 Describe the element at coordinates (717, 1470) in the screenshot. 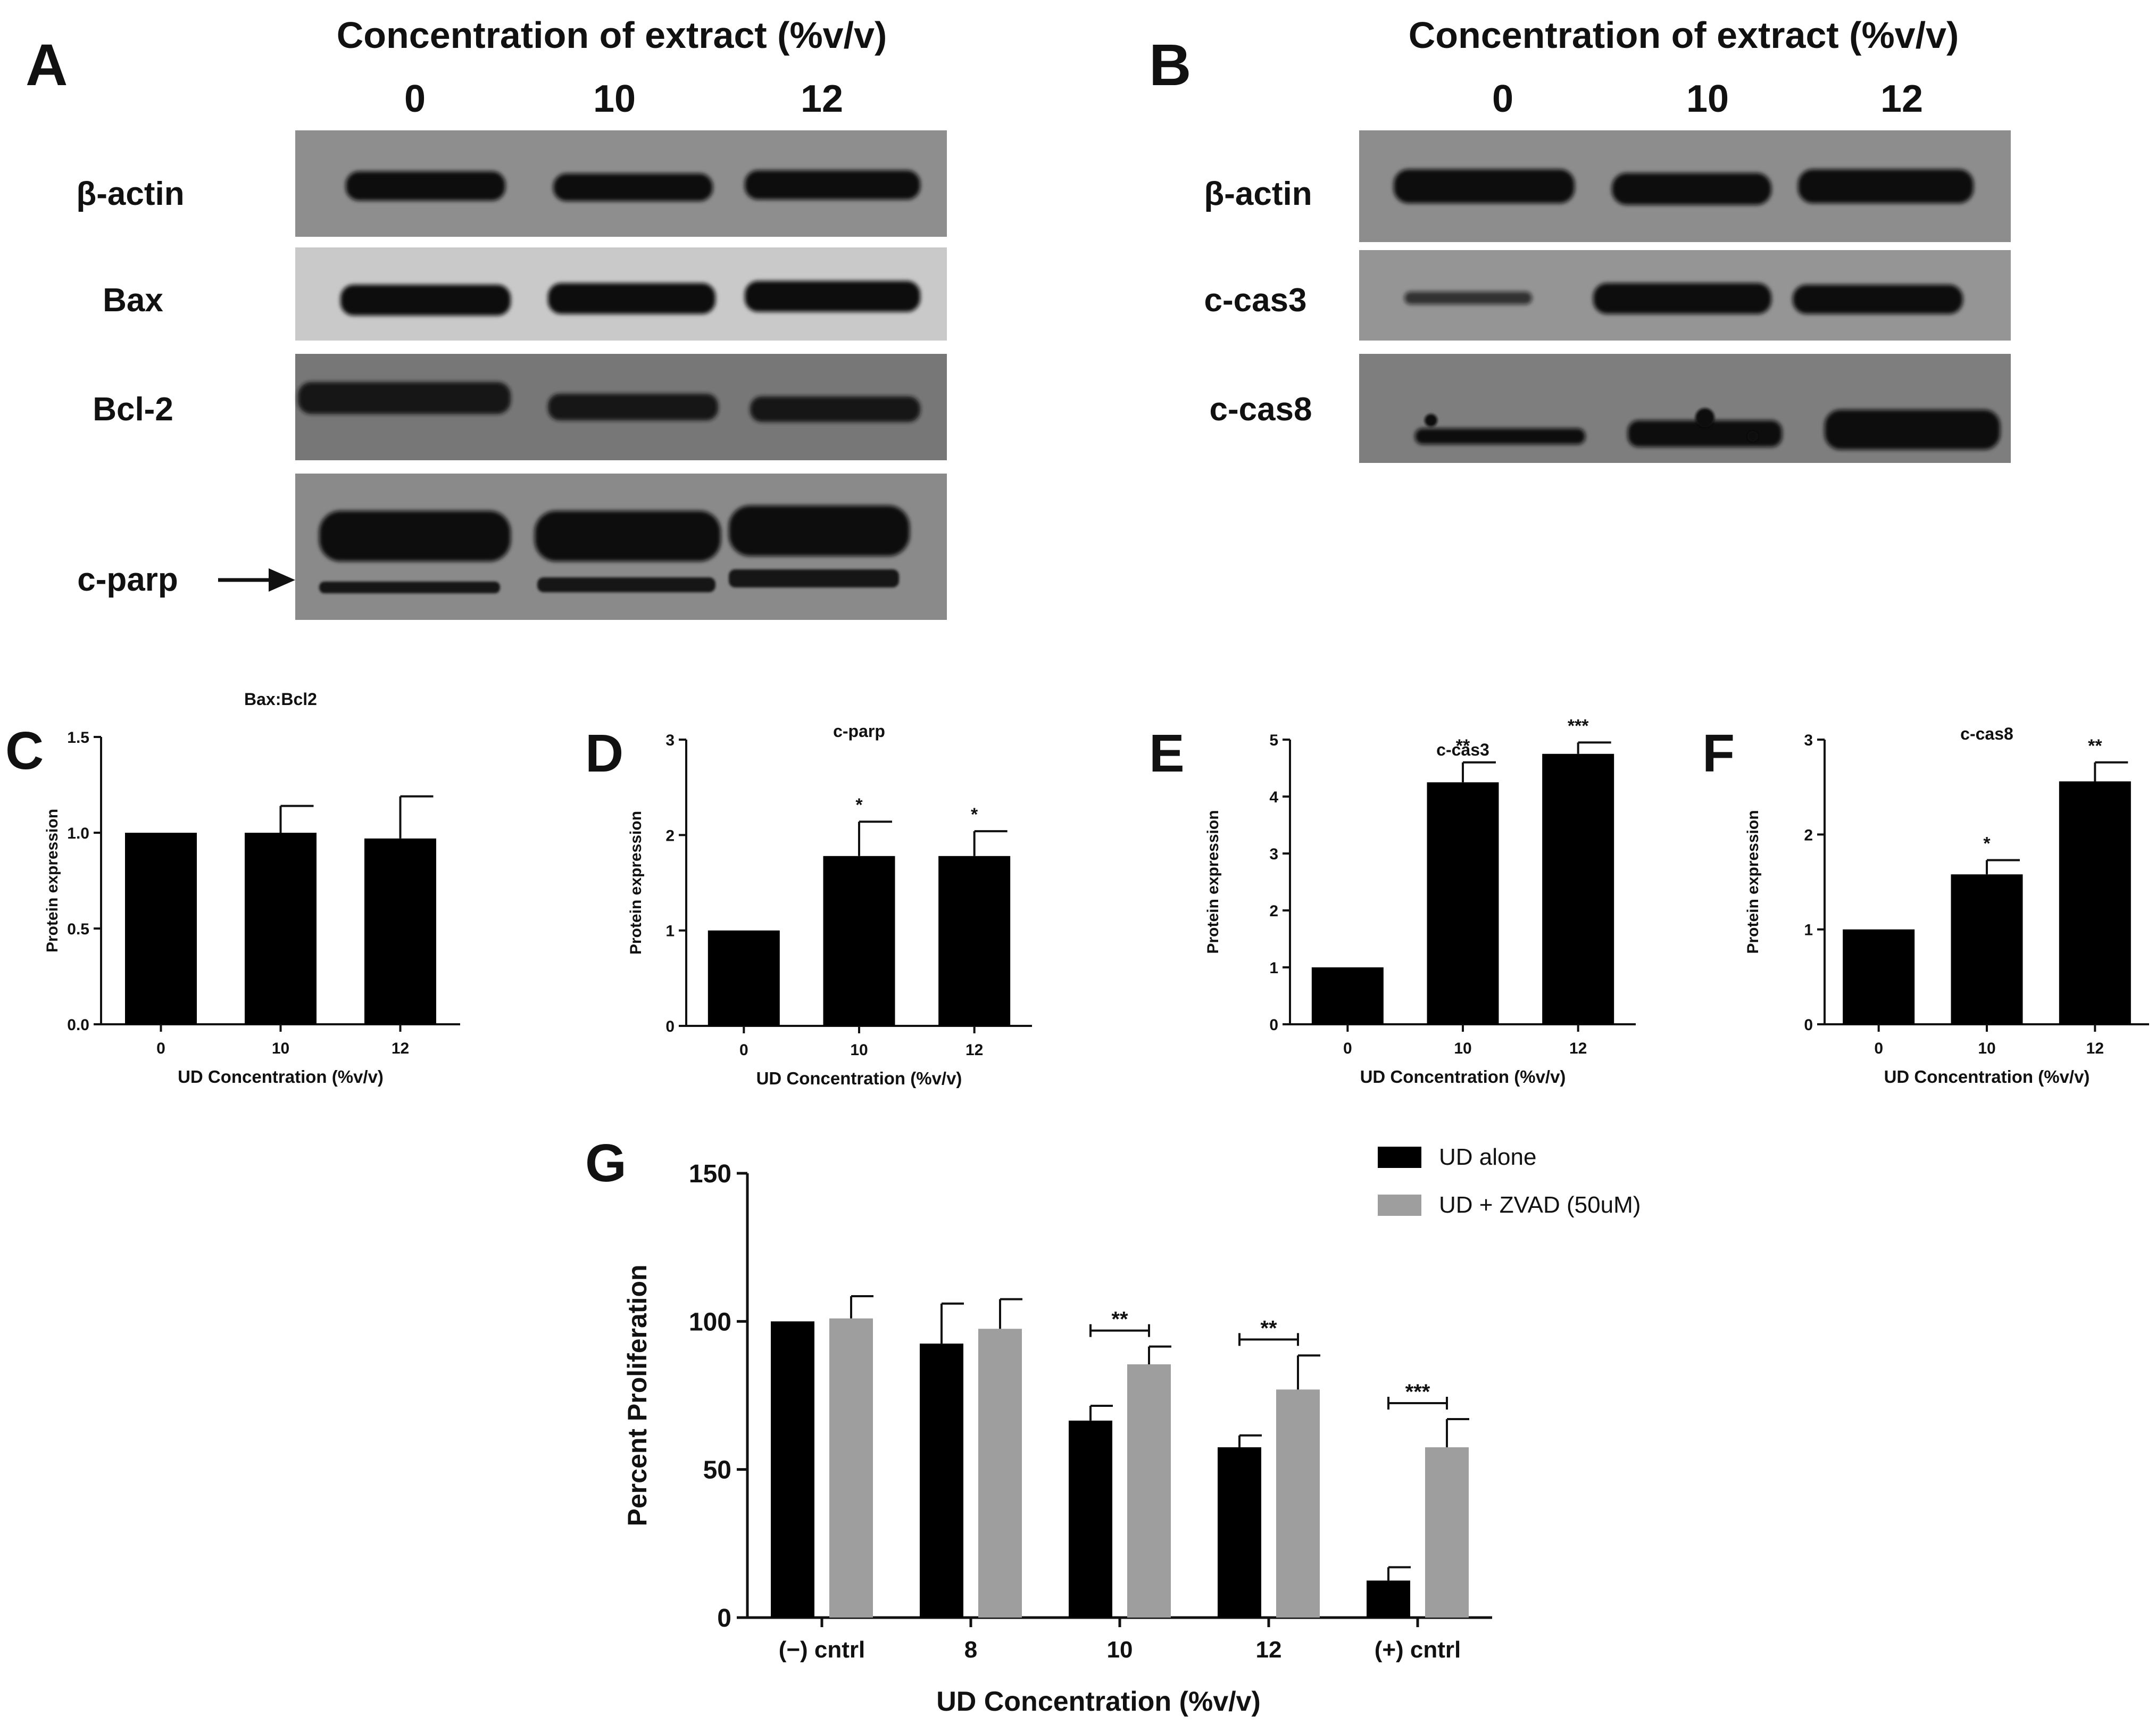

I see `y-tick-label: 50` at that location.